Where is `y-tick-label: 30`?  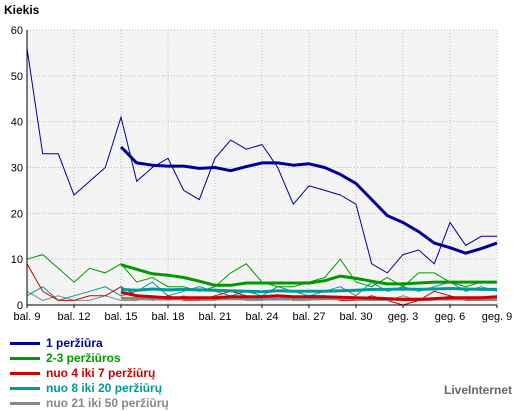 y-tick-label: 30 is located at coordinates (17, 169).